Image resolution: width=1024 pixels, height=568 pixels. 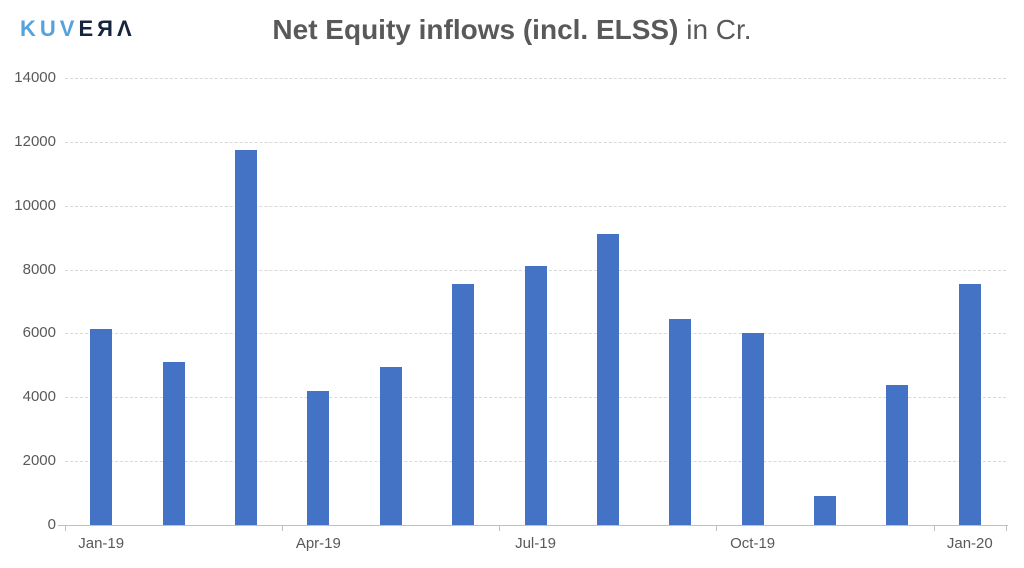 What do you see at coordinates (715, 29) in the screenshot?
I see `chart-title-suffix: in Cr.` at bounding box center [715, 29].